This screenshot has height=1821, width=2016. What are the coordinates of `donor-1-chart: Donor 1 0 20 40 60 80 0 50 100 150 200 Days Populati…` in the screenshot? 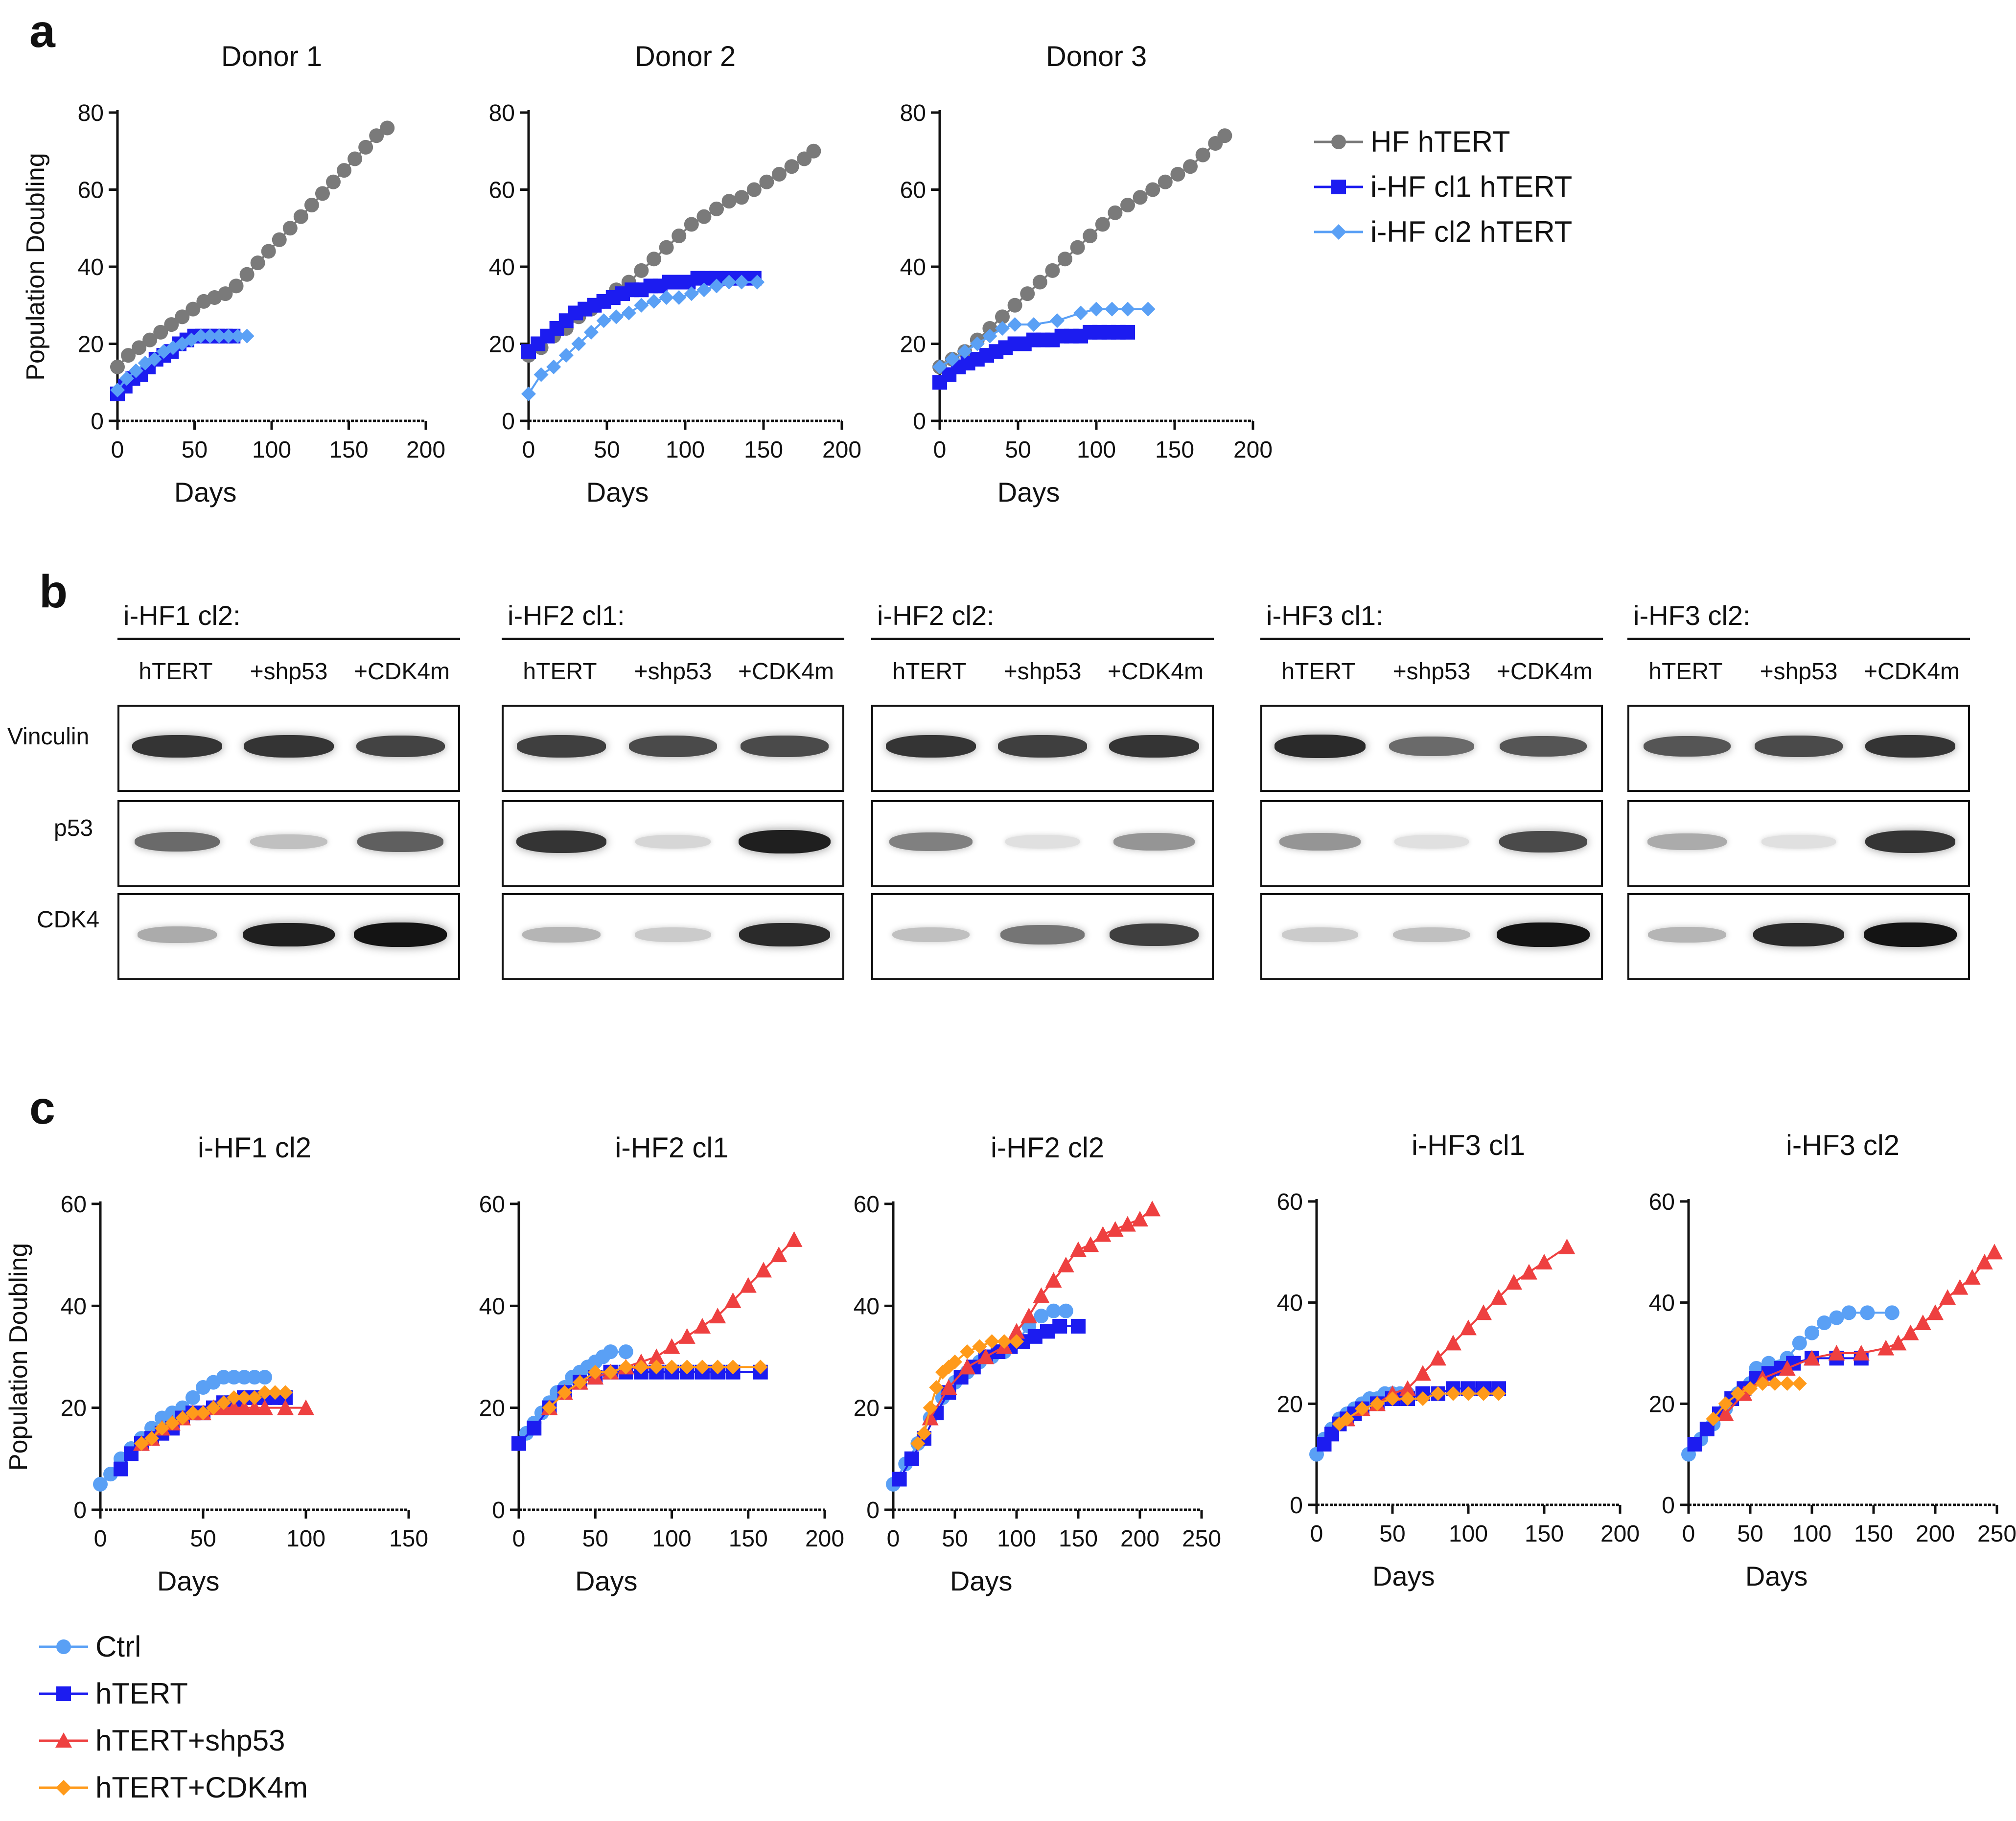 It's located at (233, 274).